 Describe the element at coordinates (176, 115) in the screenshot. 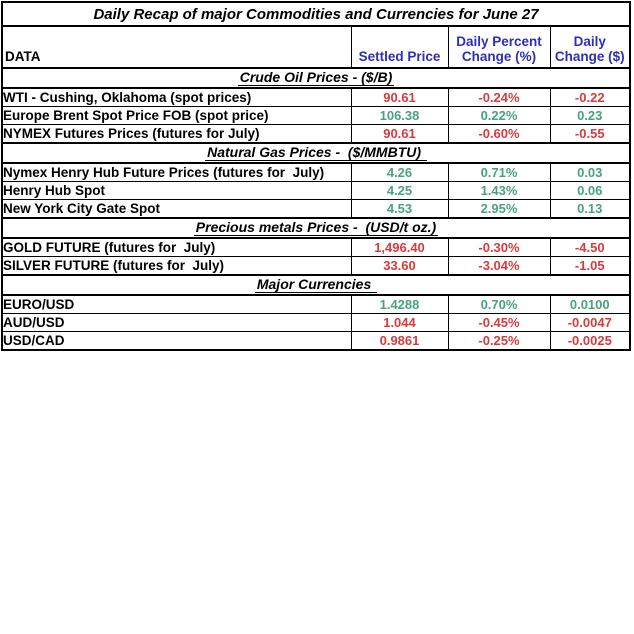

I see `row-label: Europe Brent Spot Price FOB (spot price)` at that location.